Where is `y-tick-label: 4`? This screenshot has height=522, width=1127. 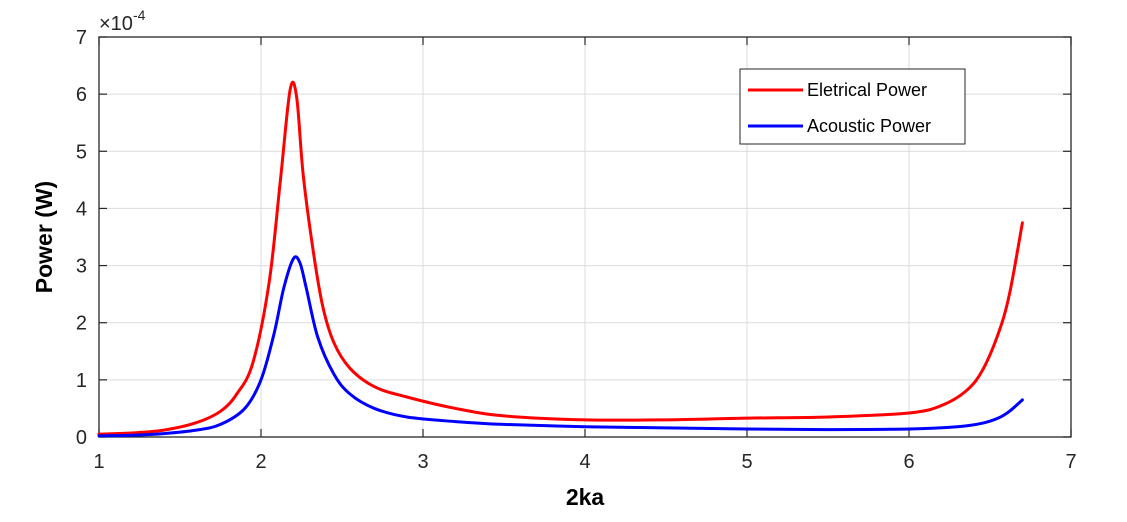
y-tick-label: 4 is located at coordinates (81, 209).